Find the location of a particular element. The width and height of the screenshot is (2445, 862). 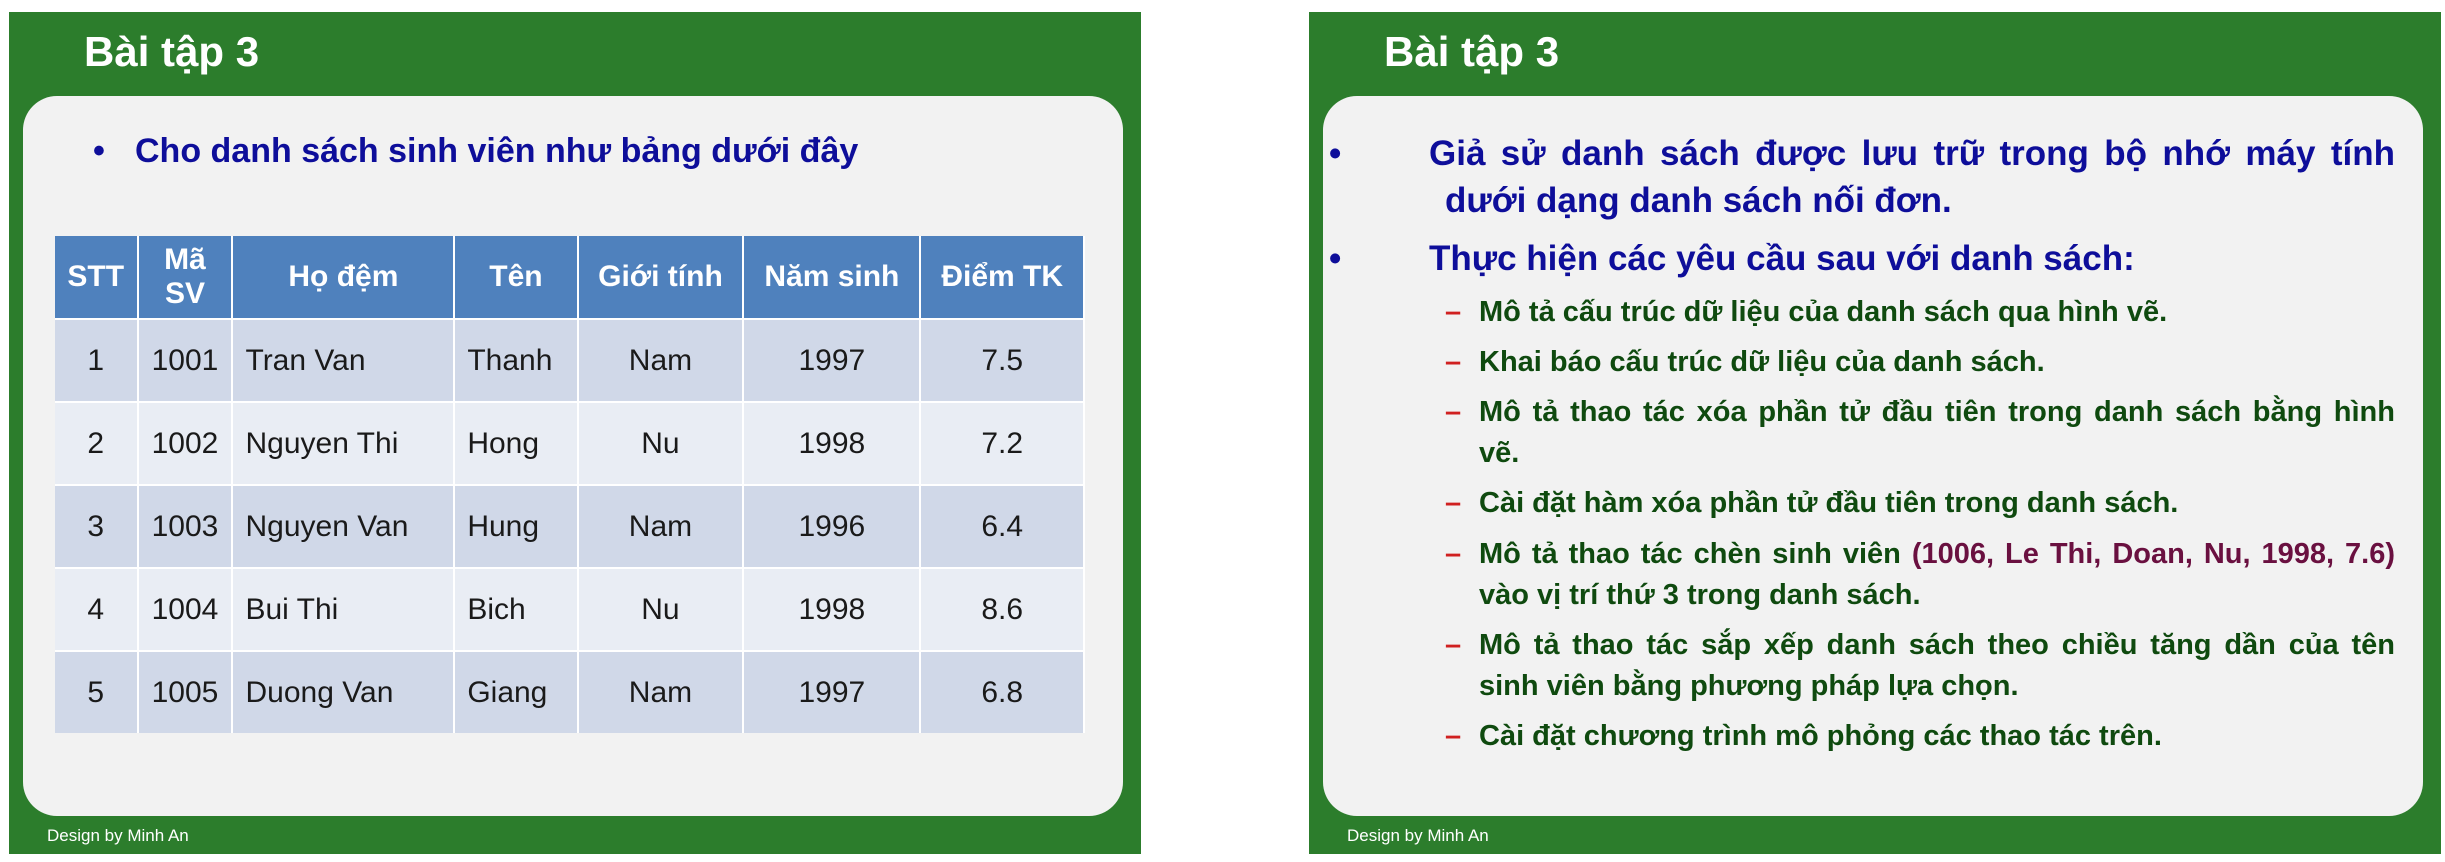

table-cell: Bich is located at coordinates (516, 609).